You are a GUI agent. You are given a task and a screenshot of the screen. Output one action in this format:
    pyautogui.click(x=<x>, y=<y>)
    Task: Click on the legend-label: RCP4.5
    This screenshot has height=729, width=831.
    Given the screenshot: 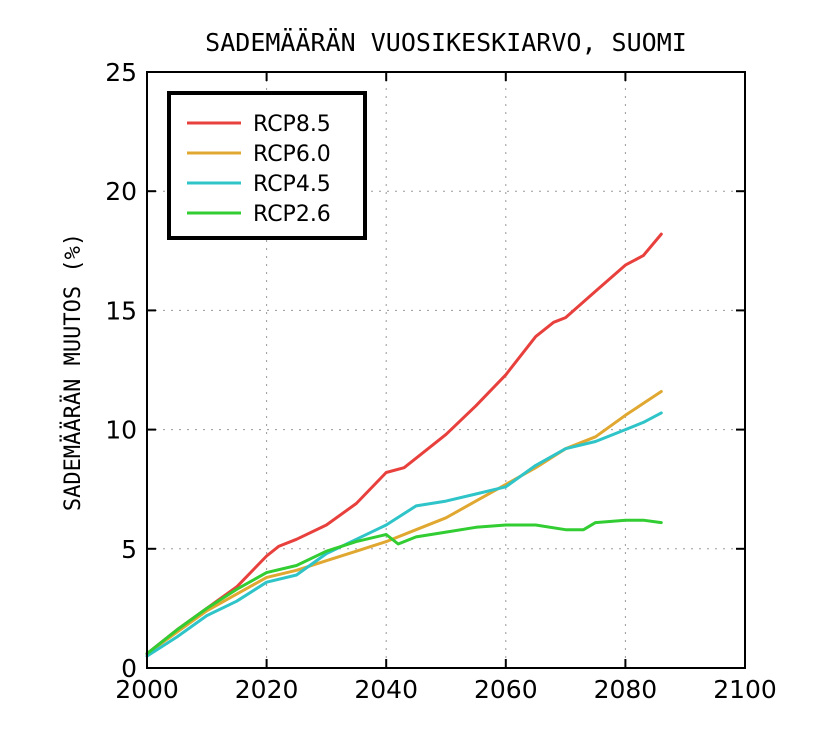 What is the action you would take?
    pyautogui.click(x=292, y=184)
    